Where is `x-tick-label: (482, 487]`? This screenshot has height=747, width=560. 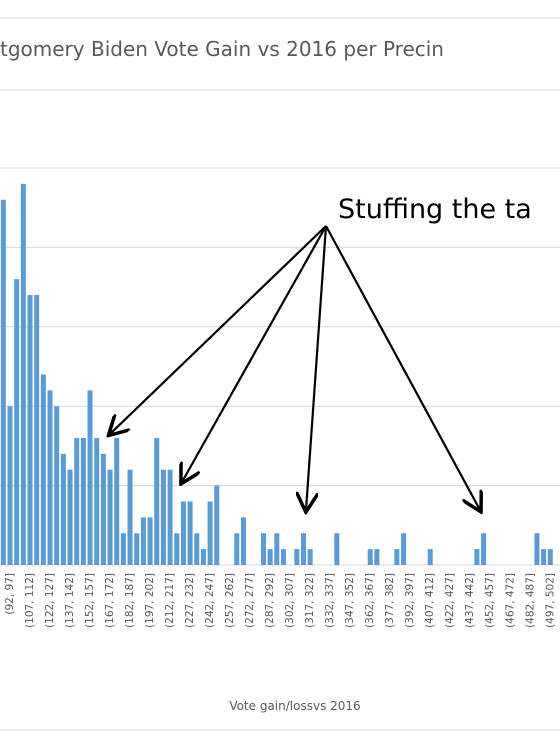 x-tick-label: (482, 487] is located at coordinates (530, 600).